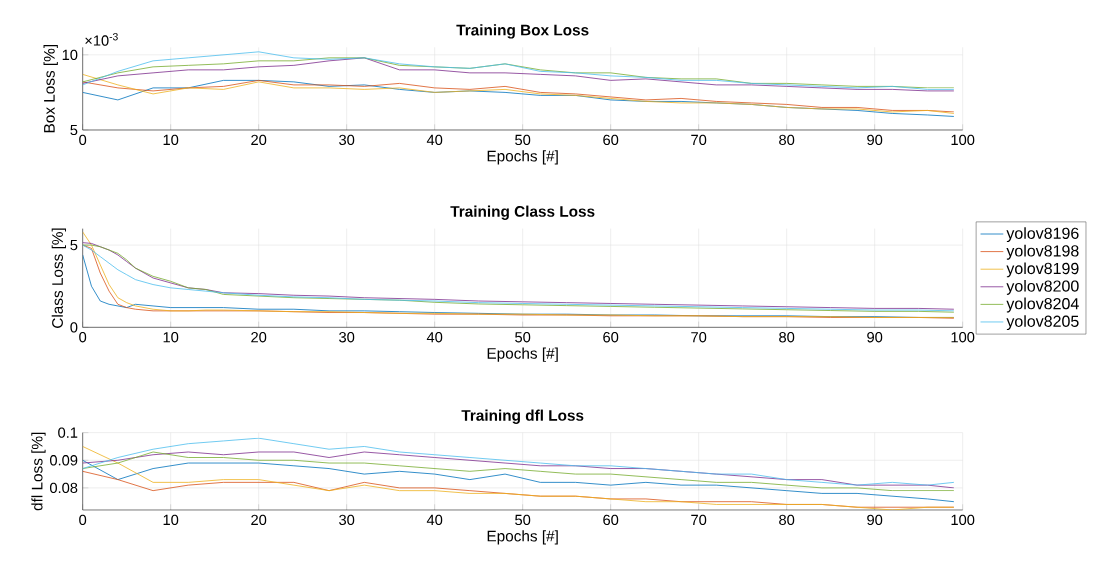 The image size is (1108, 570). I want to click on legend-label: yolov8196, so click(1042, 235).